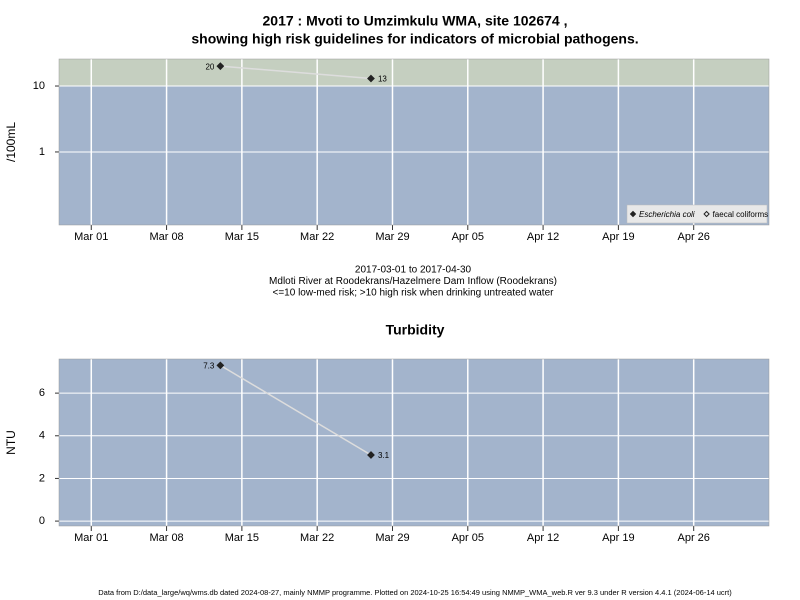  What do you see at coordinates (42, 152) in the screenshot?
I see `y-tick-label: 1` at bounding box center [42, 152].